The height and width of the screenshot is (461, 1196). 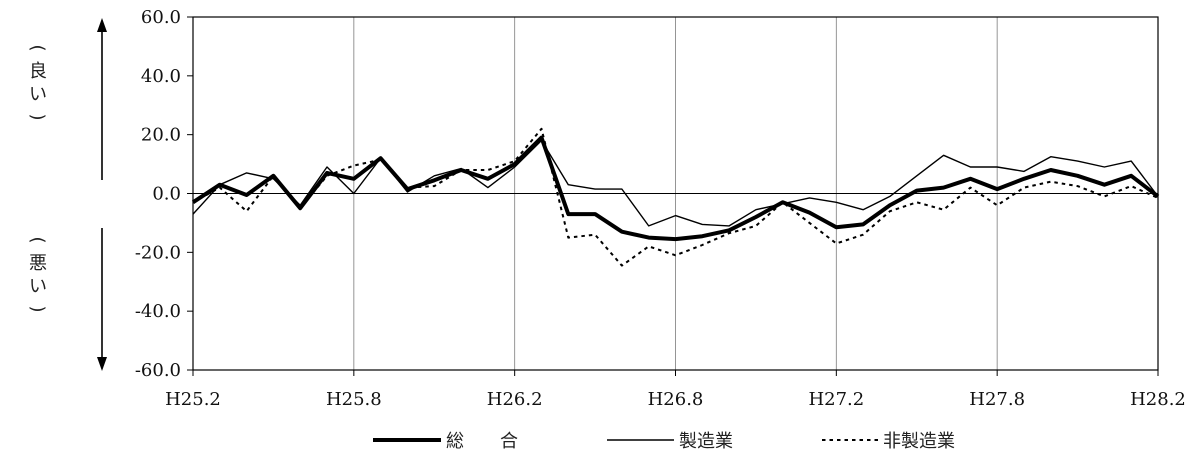 What do you see at coordinates (161, 135) in the screenshot?
I see `y-tick-label: 20.0` at bounding box center [161, 135].